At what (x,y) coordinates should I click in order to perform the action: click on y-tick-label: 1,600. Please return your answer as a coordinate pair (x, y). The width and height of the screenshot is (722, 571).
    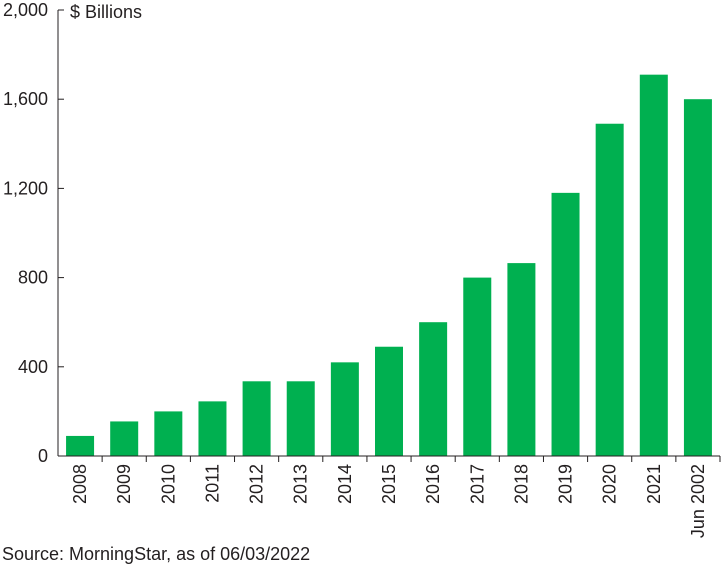
    Looking at the image, I should click on (25, 99).